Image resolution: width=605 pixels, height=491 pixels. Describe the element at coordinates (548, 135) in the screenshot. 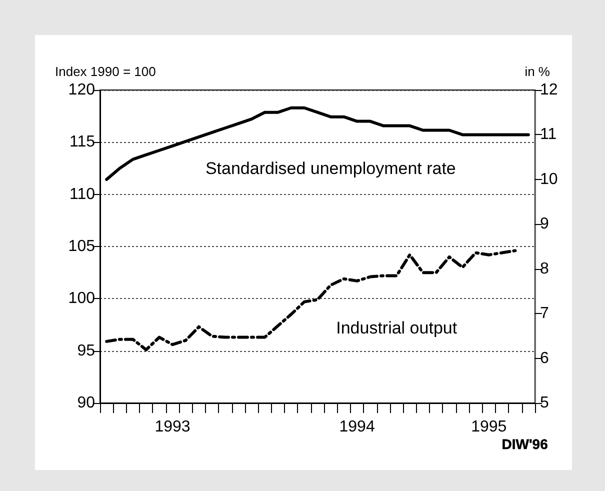

I see `y2-tick-label: 11` at that location.